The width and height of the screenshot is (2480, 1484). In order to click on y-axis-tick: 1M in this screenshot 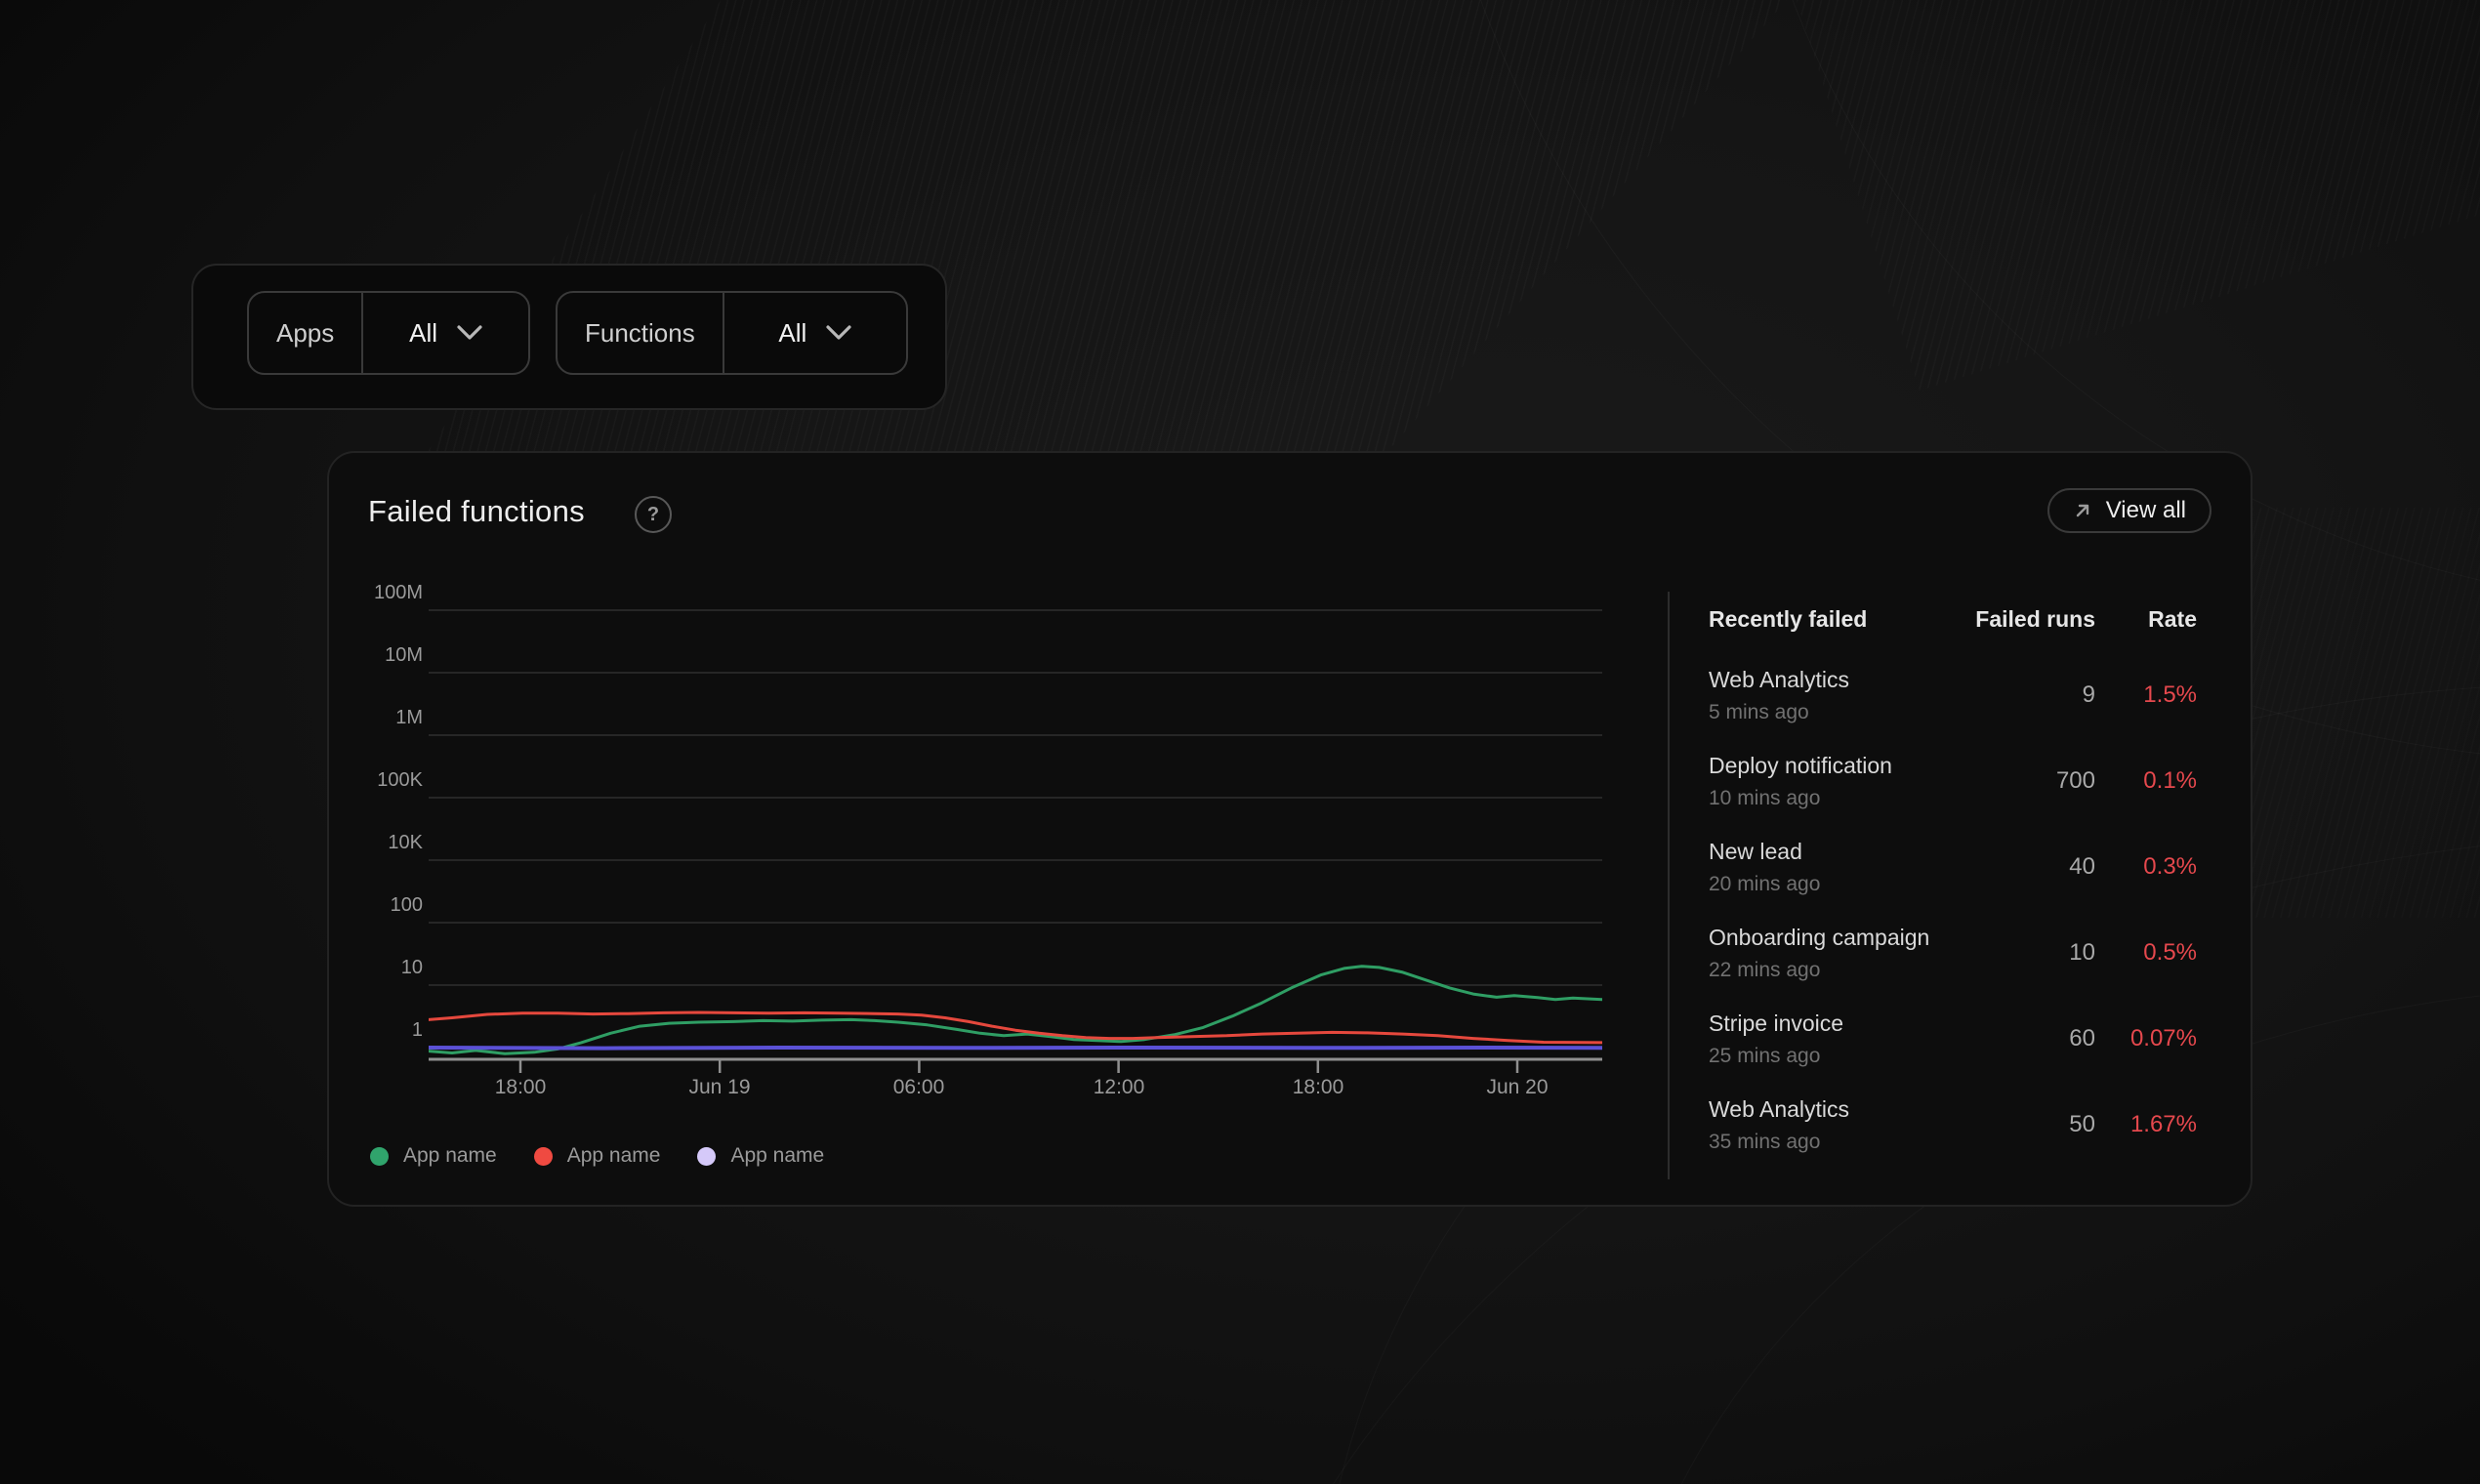, I will do `click(409, 718)`.